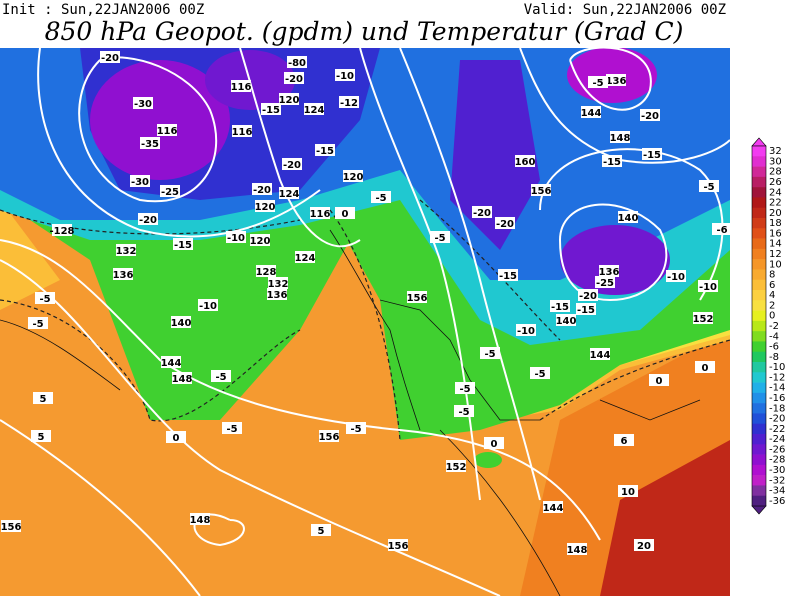 The image size is (789, 598). Describe the element at coordinates (495, 155) in the screenshot. I see `cold-region` at that location.